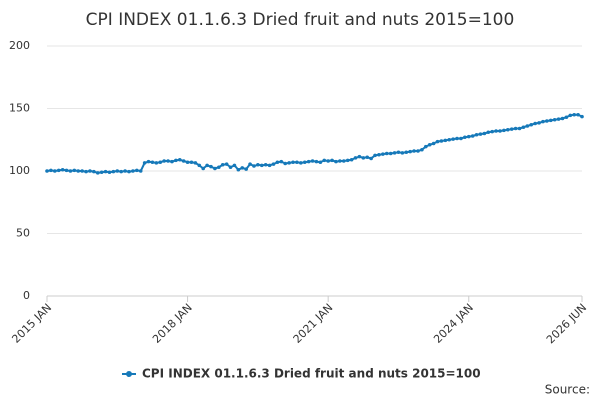 This screenshot has height=400, width=600. I want to click on series-line, so click(314, 143).